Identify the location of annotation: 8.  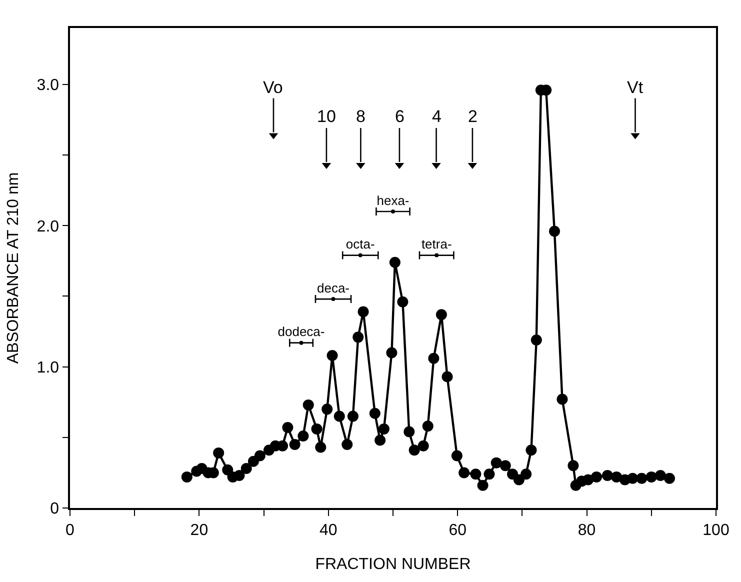
(361, 116).